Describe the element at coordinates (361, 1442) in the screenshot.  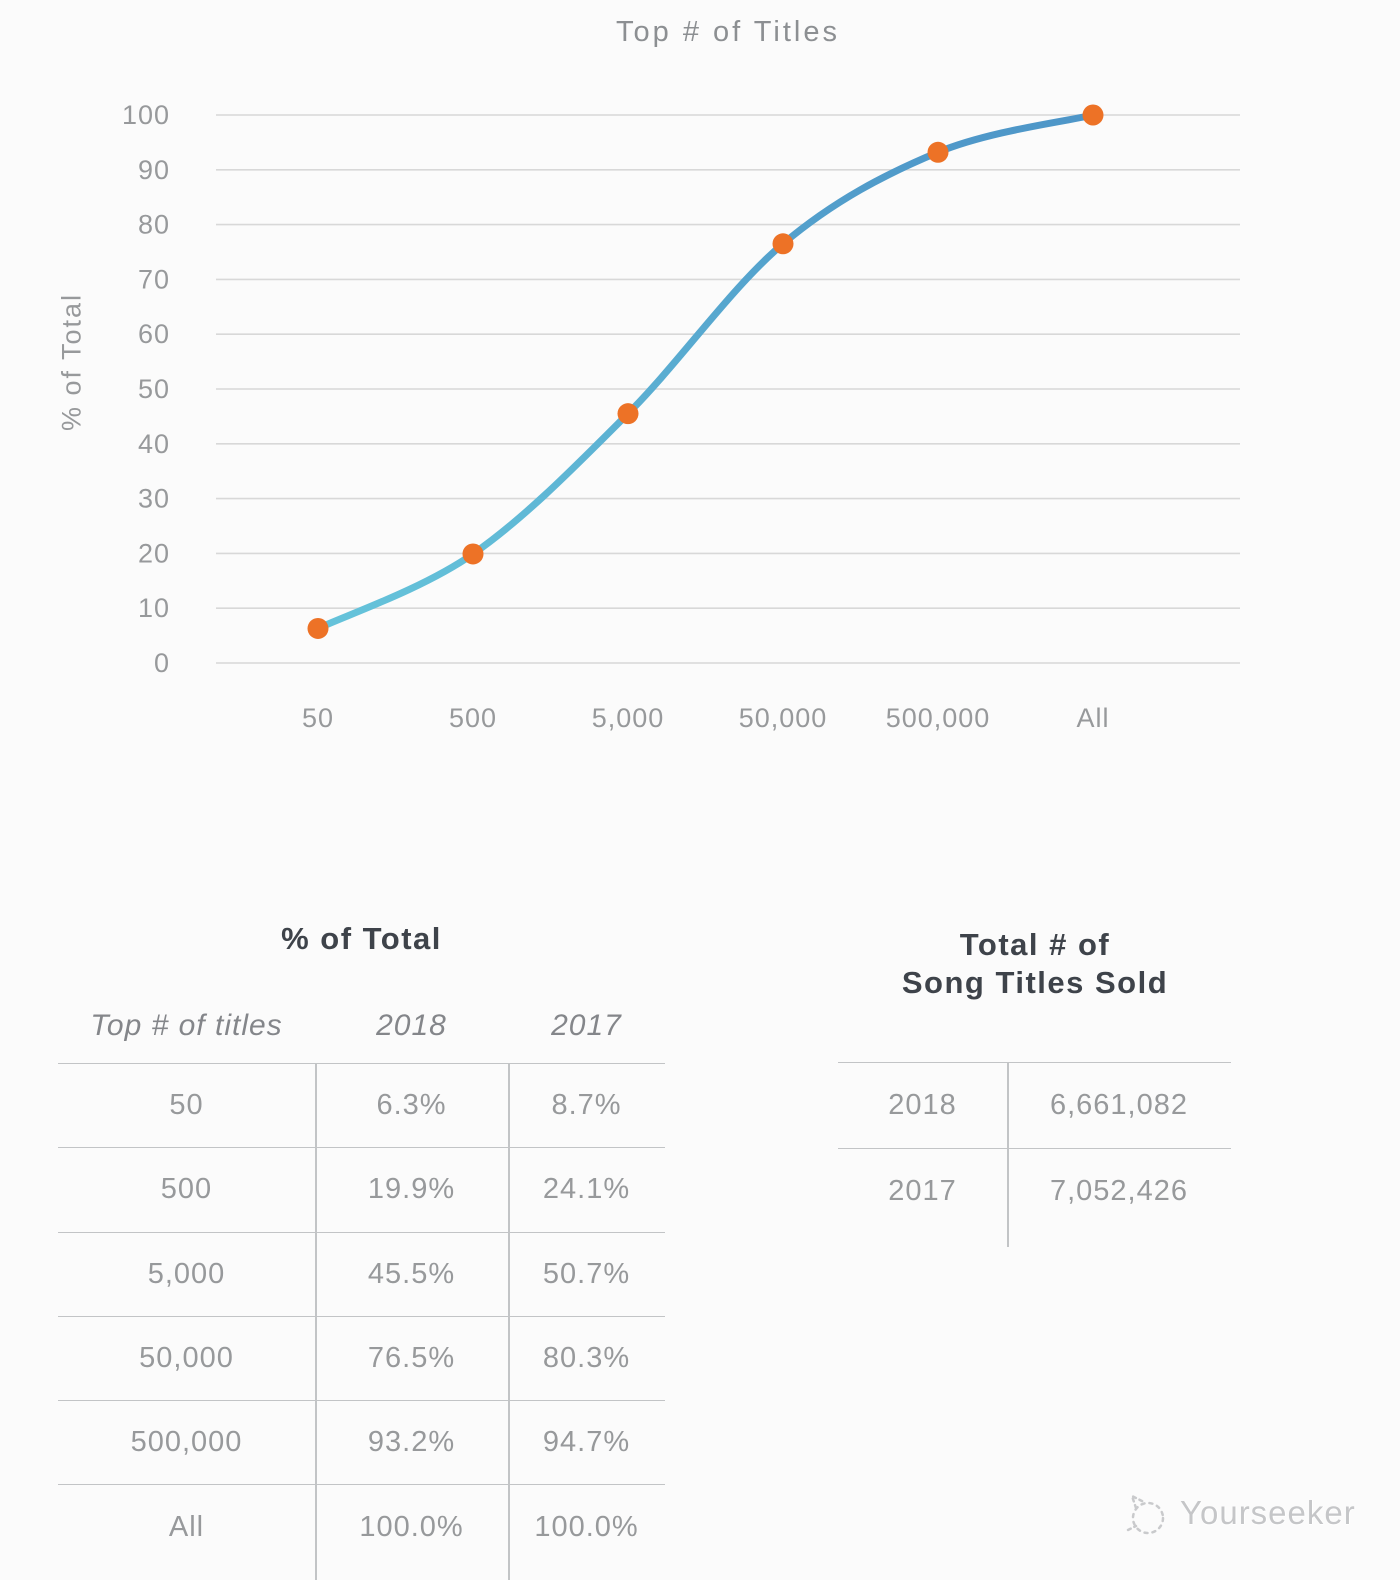
I see `table-row: 500,000 93.2% 94.7%` at that location.